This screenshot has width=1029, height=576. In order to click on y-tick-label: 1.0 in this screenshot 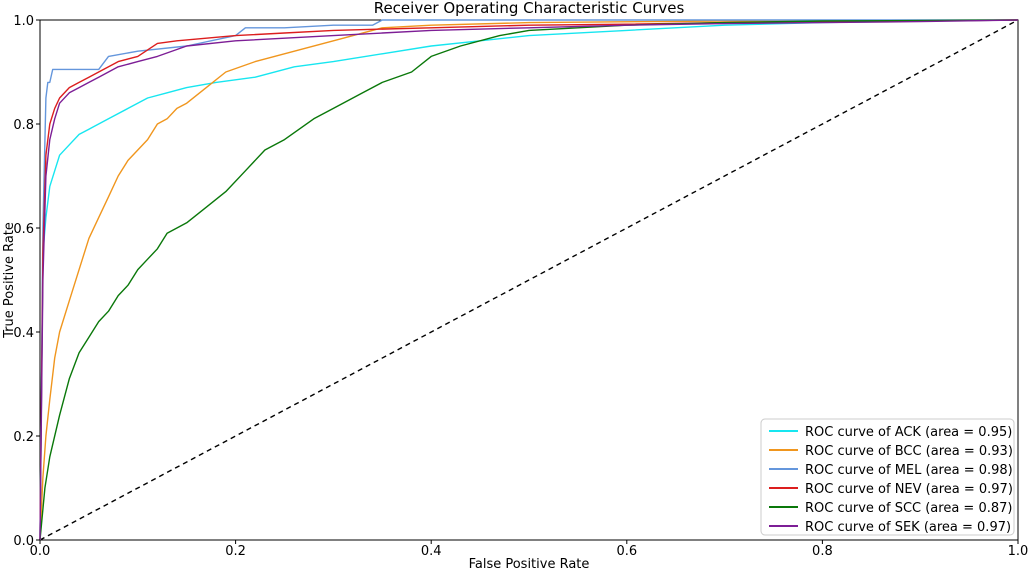, I will do `click(23, 21)`.